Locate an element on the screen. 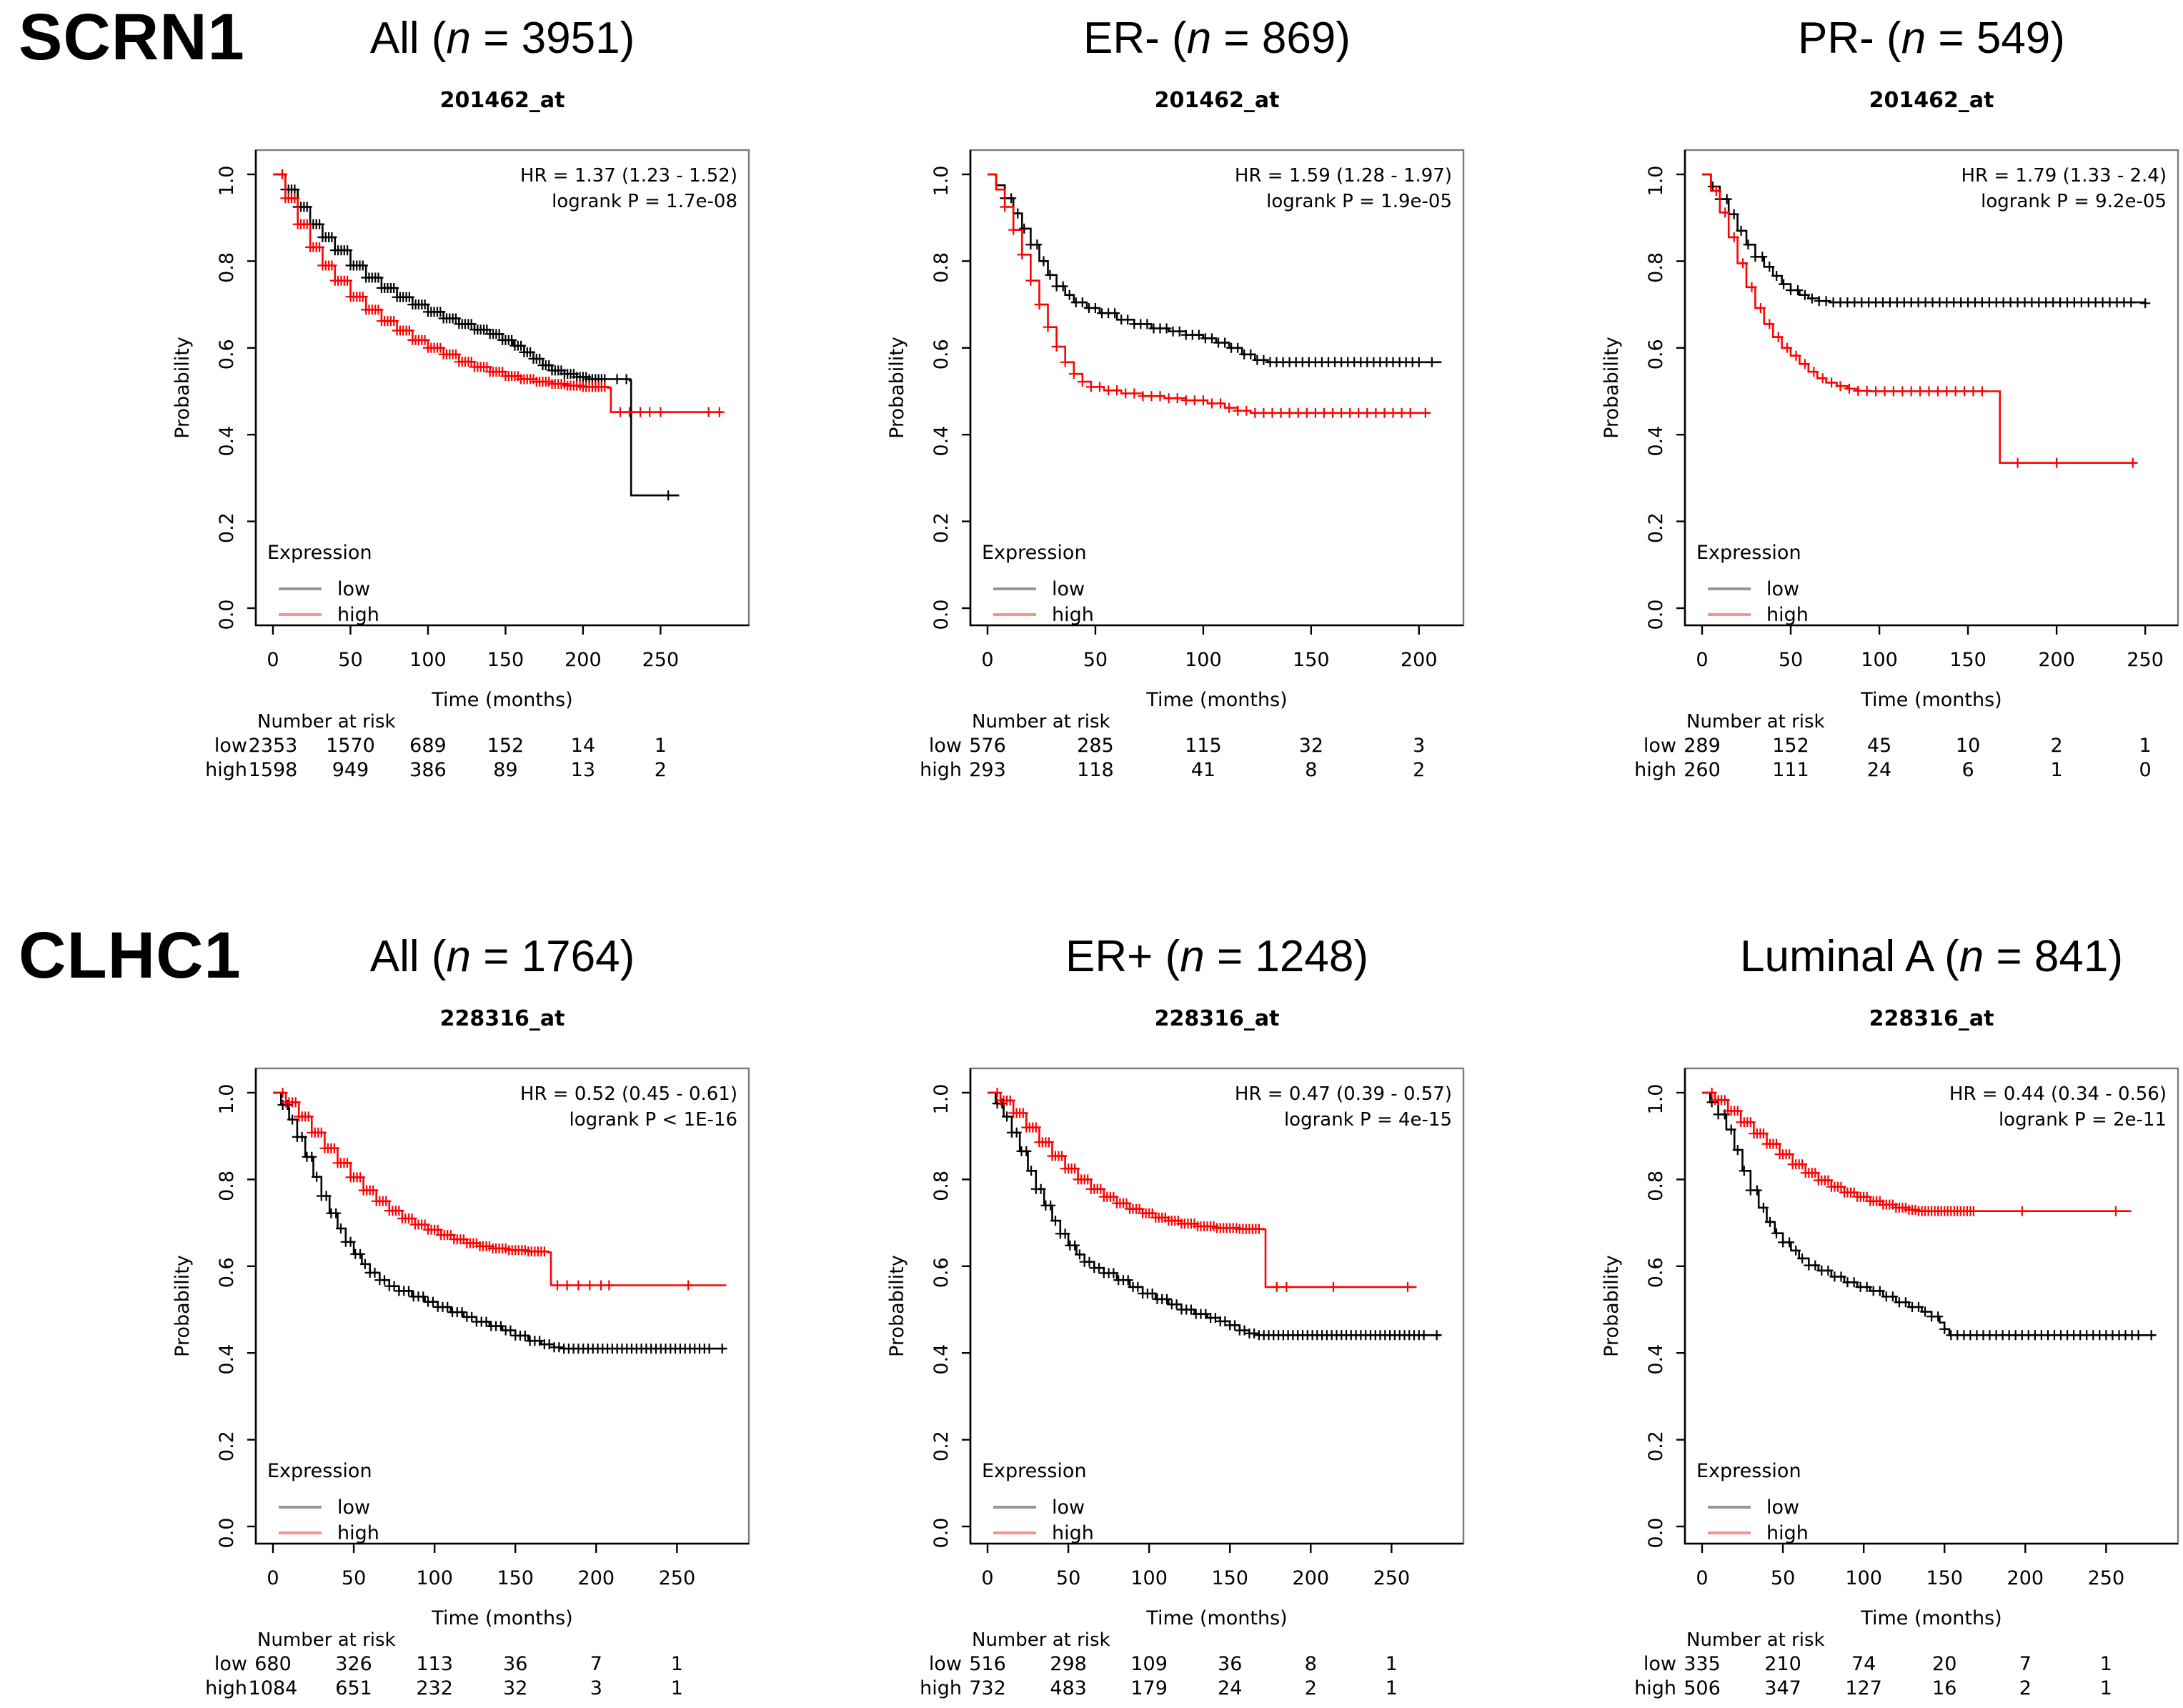 This screenshot has width=2183, height=1708. risk-value: 152 is located at coordinates (505, 746).